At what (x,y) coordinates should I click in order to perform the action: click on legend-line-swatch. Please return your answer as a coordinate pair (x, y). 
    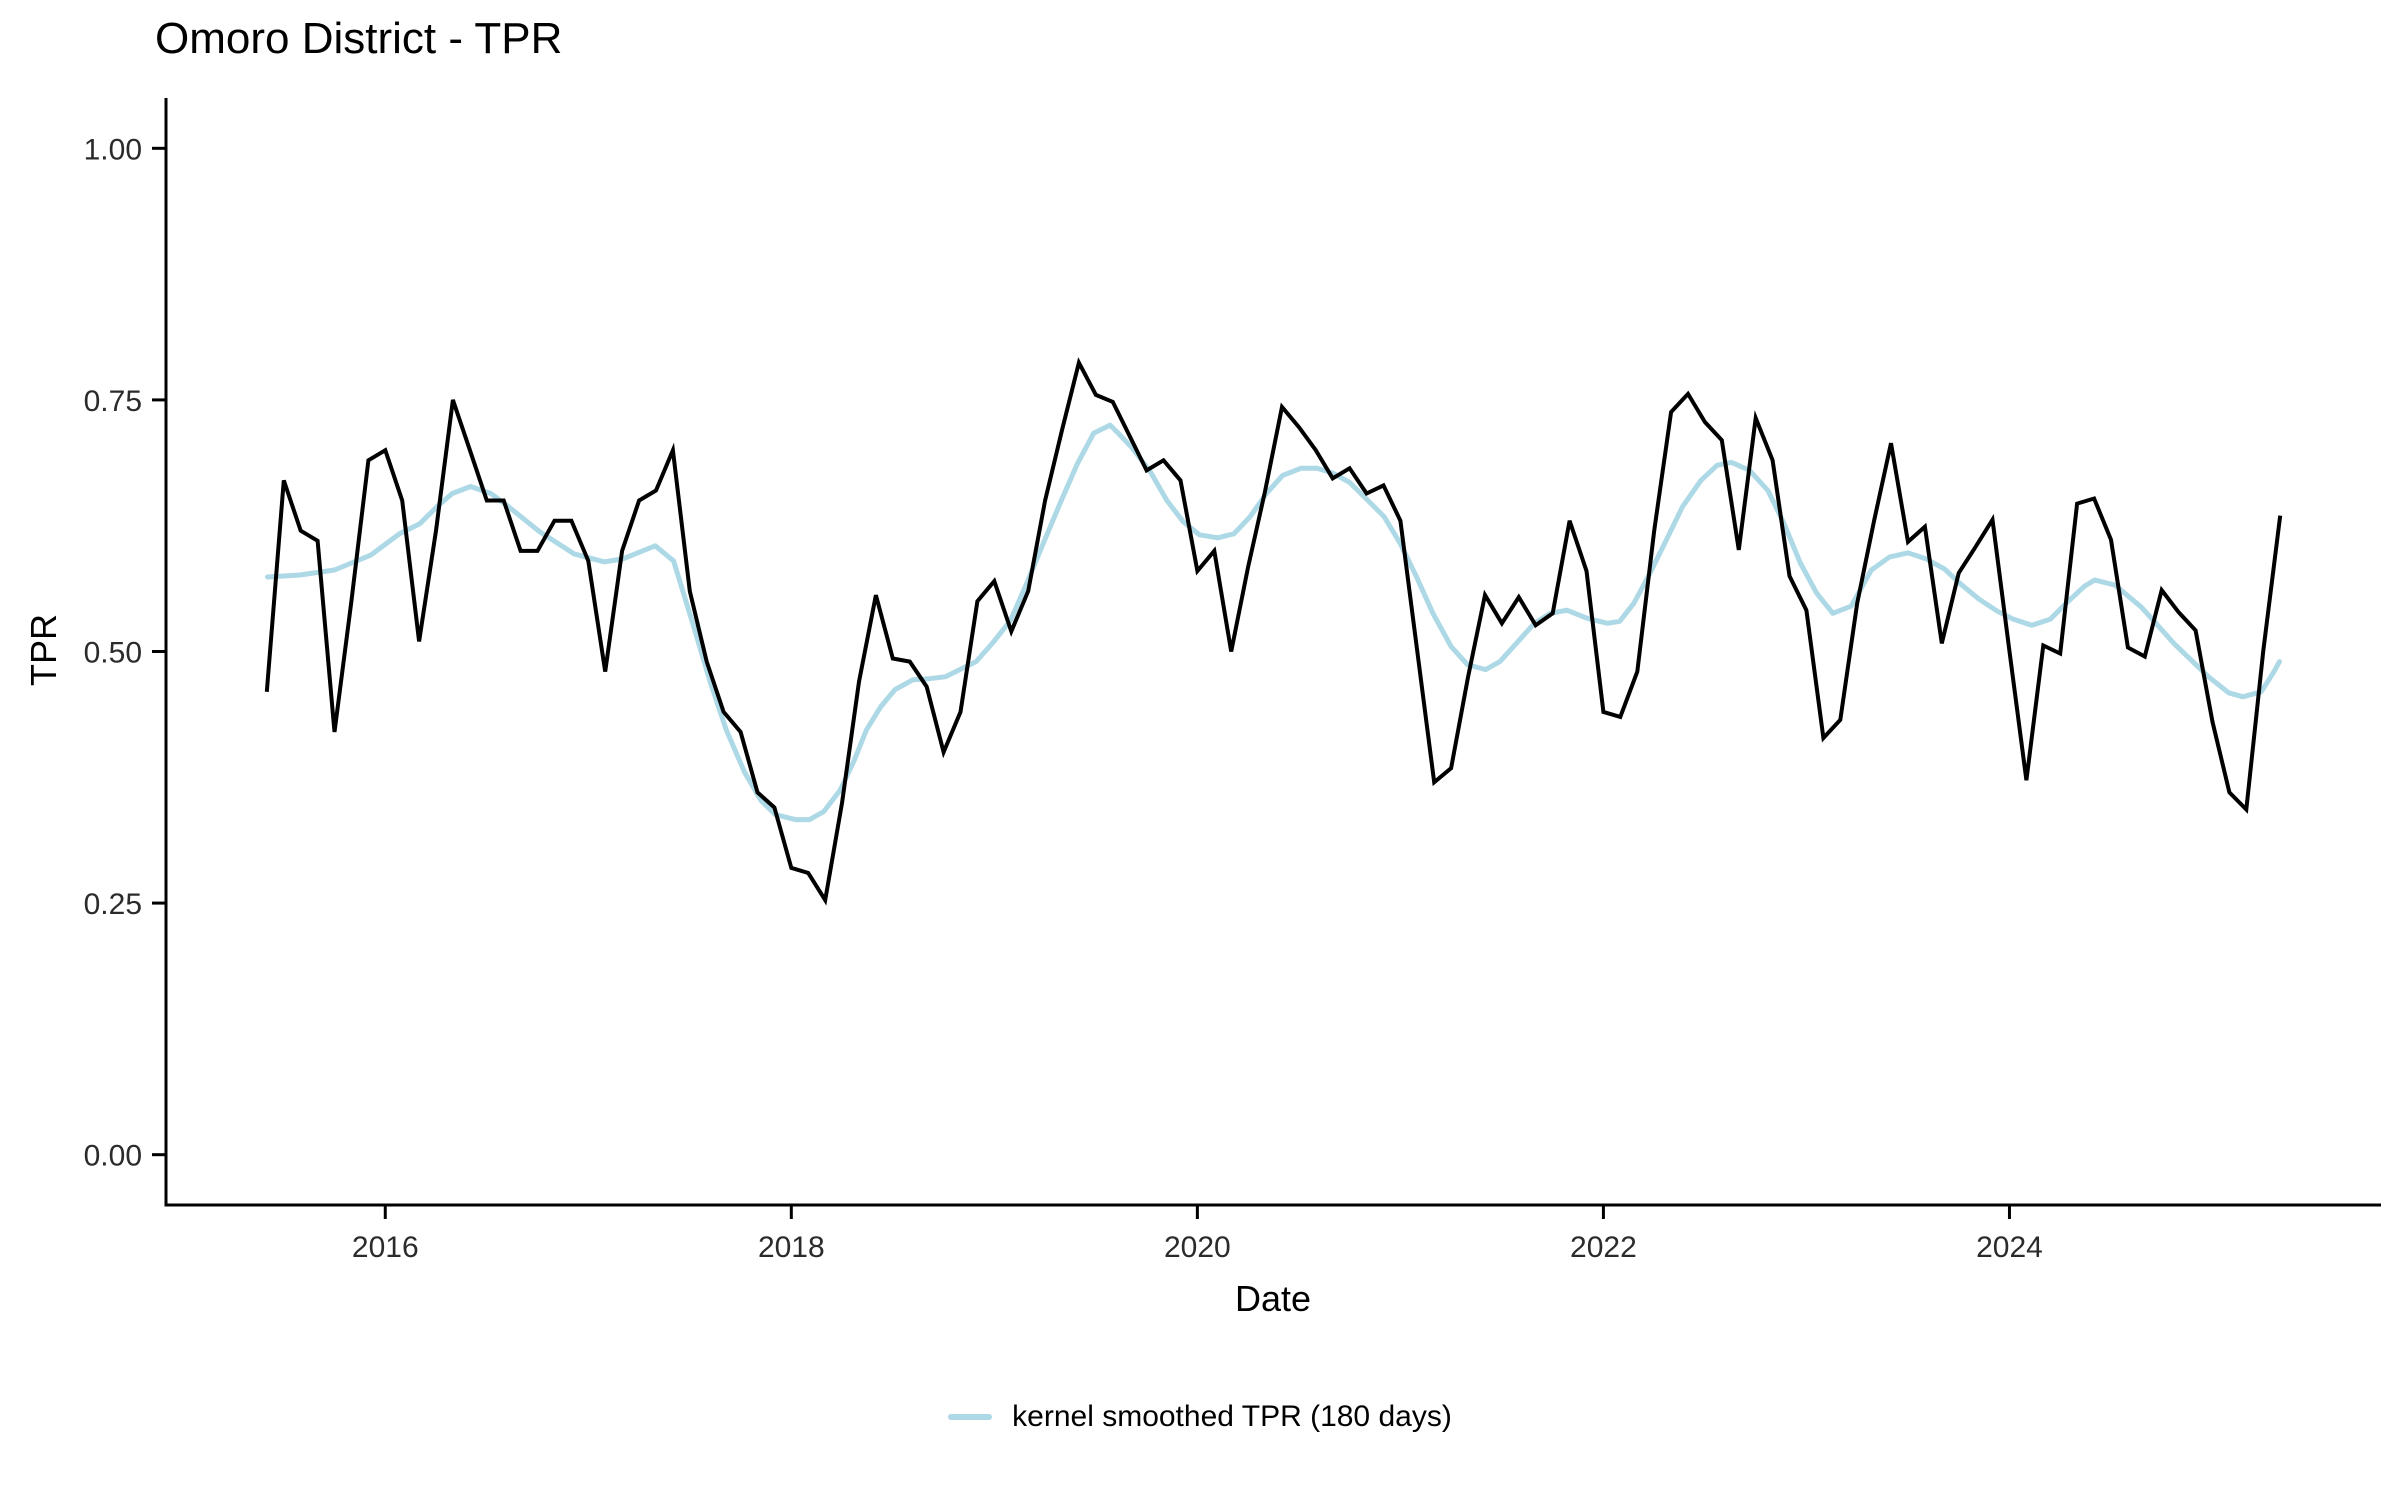
    Looking at the image, I should click on (970, 1417).